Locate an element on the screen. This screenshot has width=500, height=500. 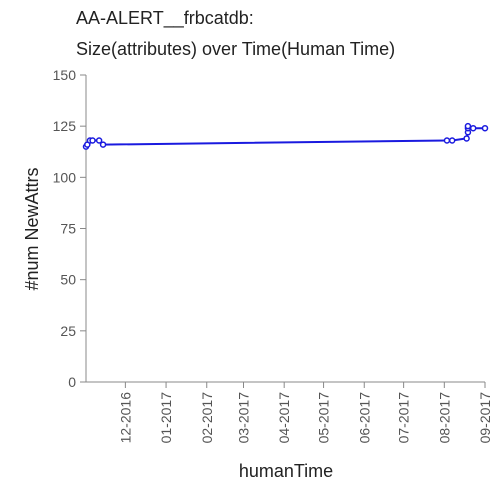
series-line is located at coordinates (285, 136).